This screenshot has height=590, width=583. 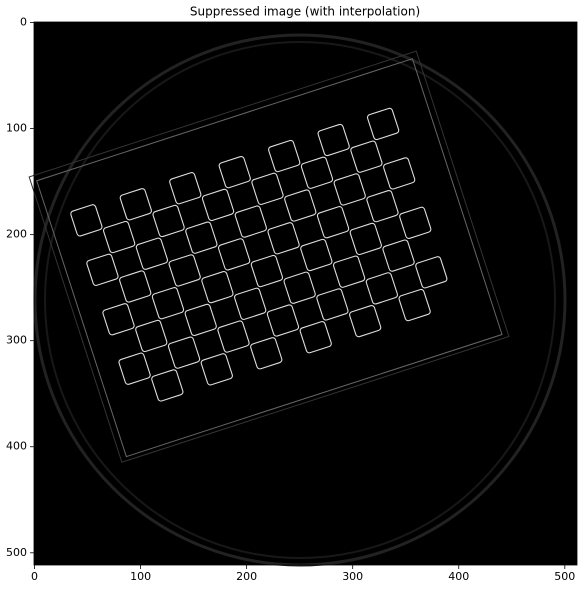 I want to click on y-tick-label: 400, so click(x=16, y=446).